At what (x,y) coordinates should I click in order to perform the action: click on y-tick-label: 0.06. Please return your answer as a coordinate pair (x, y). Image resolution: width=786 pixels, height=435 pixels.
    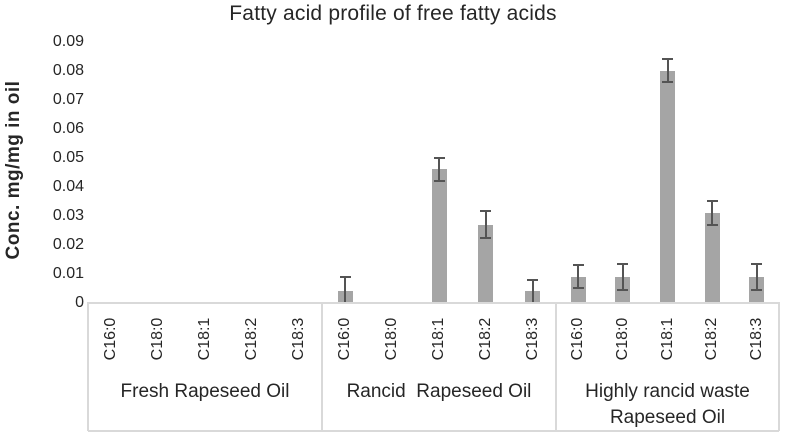
    Looking at the image, I should click on (68, 128).